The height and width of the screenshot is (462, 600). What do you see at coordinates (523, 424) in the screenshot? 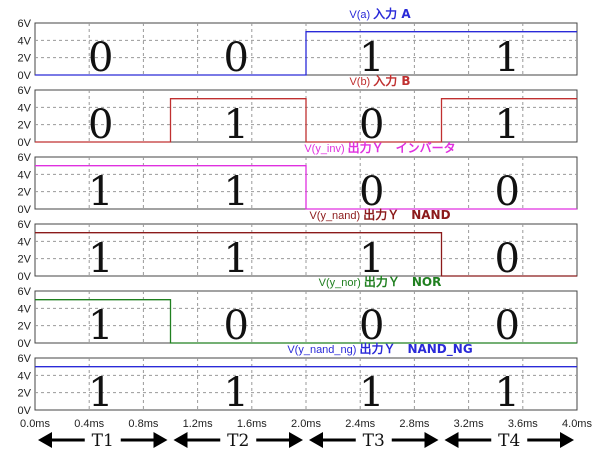
I see `x-tick-label: 3.6ms` at bounding box center [523, 424].